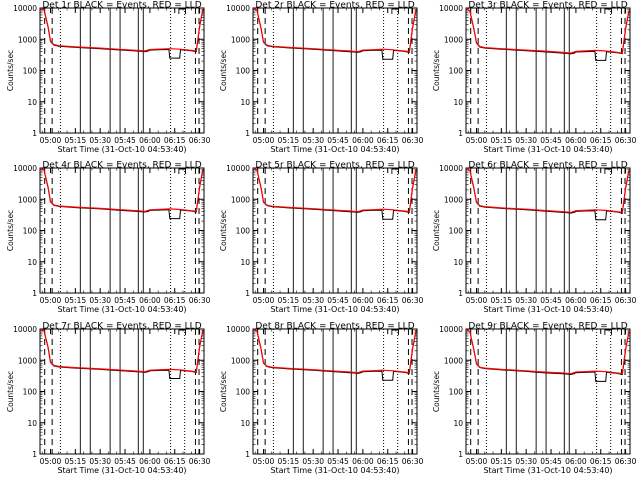 This screenshot has height=480, width=640. Describe the element at coordinates (121, 6) in the screenshot. I see `panel-title: Det 1r BLACK = Events, RED = LLD` at that location.